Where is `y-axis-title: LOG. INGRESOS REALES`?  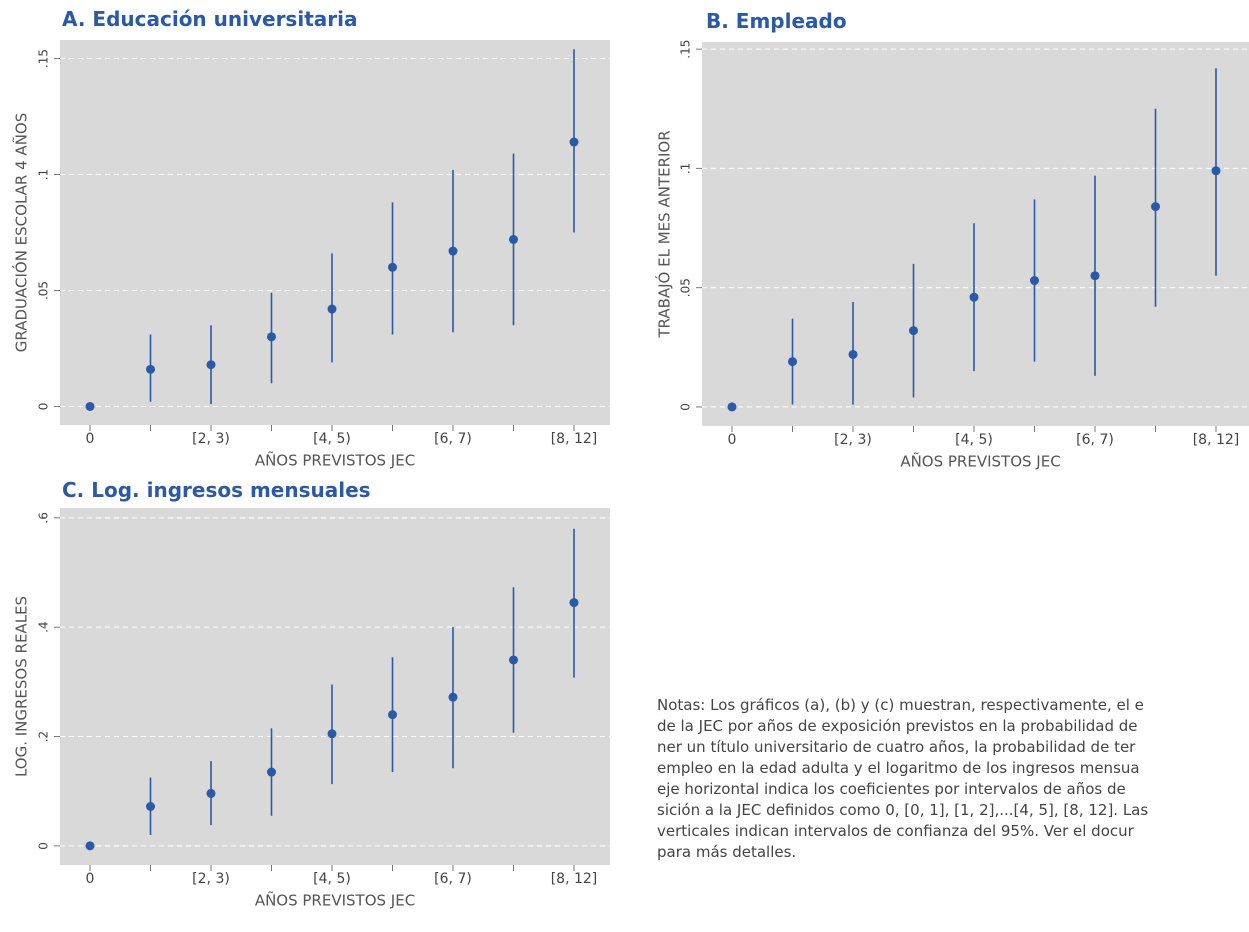 y-axis-title: LOG. INGRESOS REALES is located at coordinates (22, 686).